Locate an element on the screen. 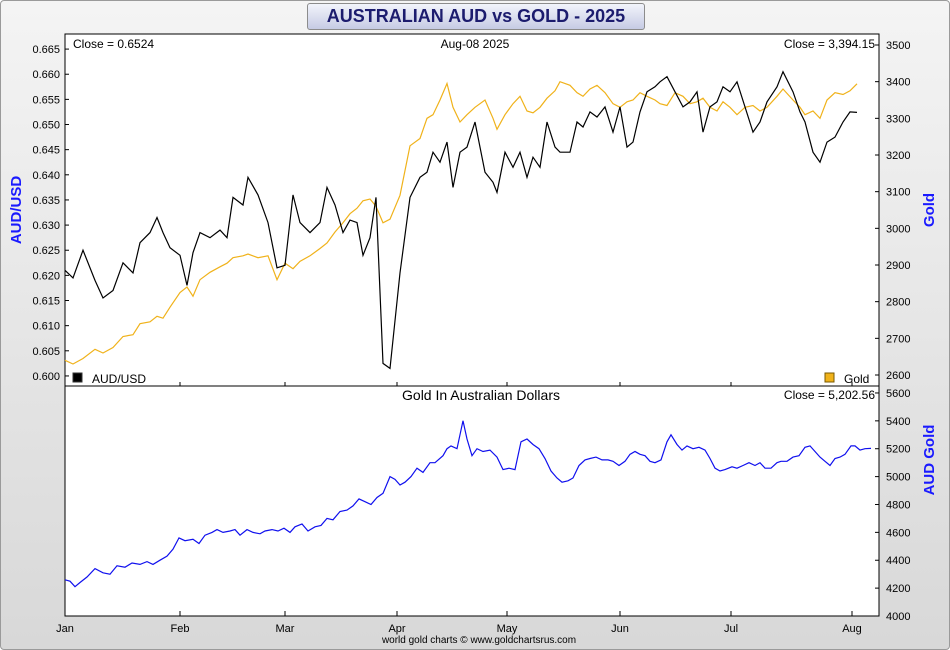  right-tick-label: 3400 is located at coordinates (898, 83).